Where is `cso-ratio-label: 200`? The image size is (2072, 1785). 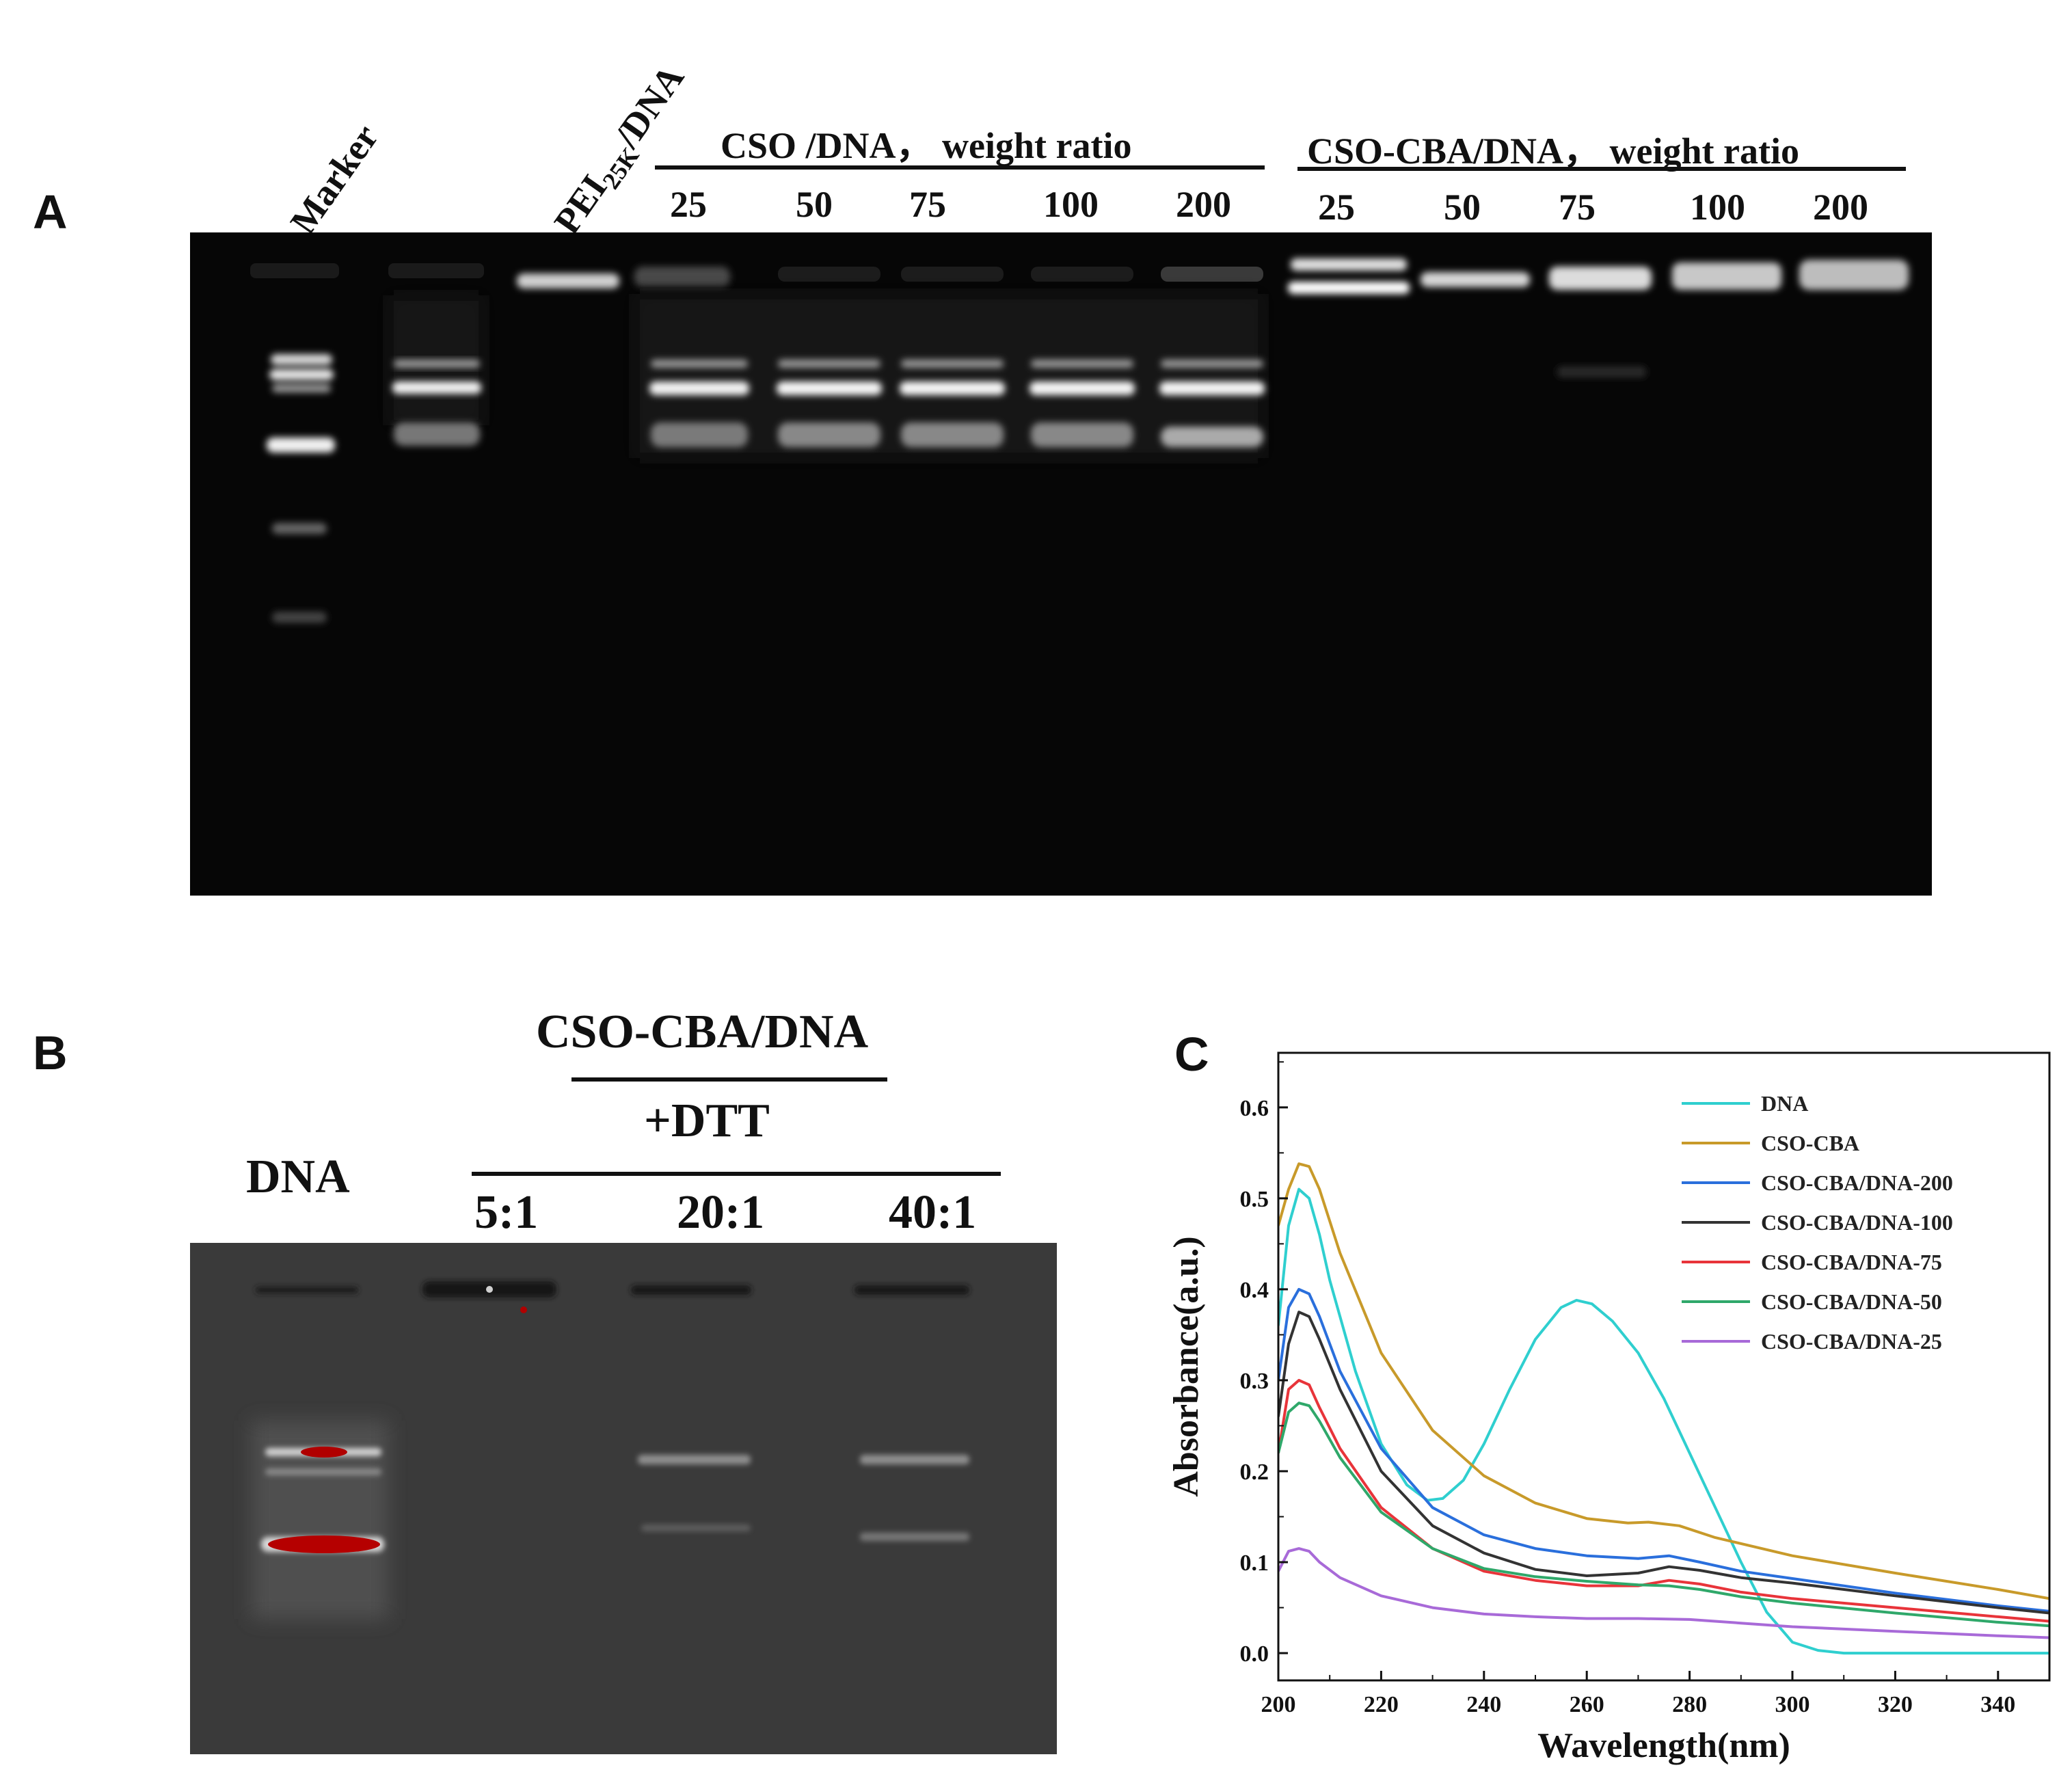
cso-ratio-label: 200 is located at coordinates (1203, 204).